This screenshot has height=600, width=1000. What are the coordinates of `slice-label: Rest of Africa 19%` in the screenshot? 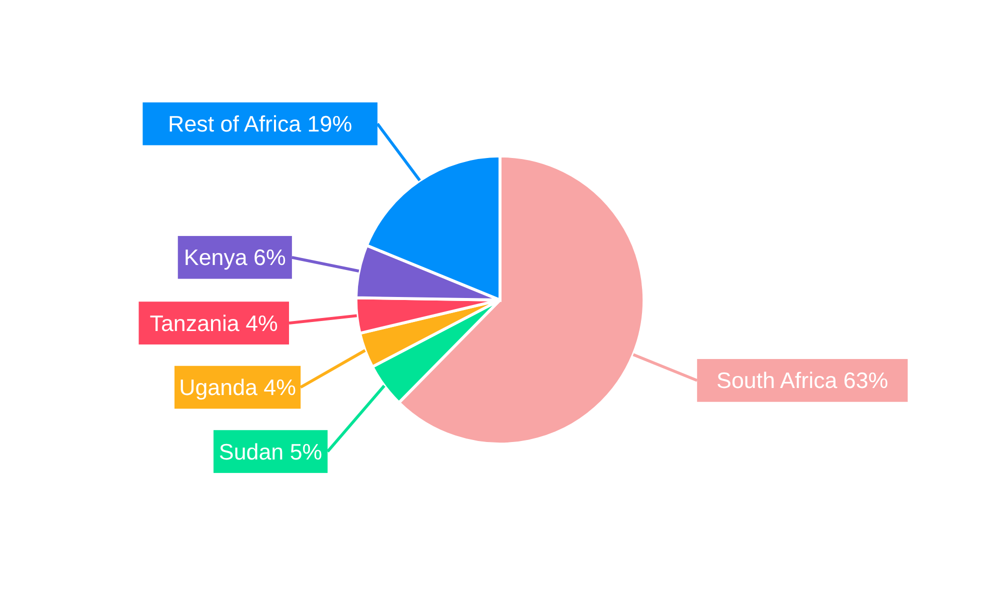 It's located at (260, 124).